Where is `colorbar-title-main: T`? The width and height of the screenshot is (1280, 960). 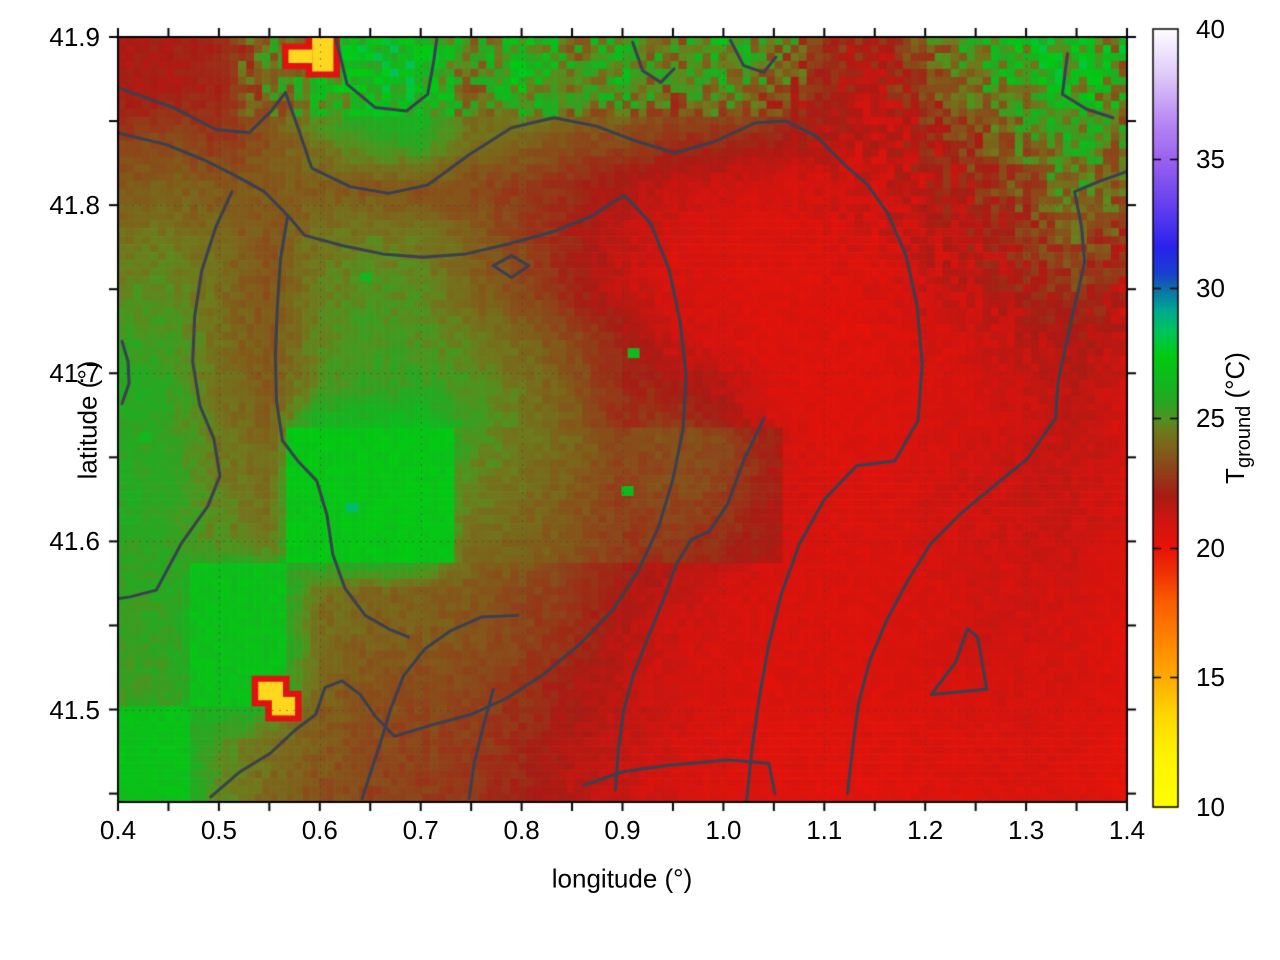 colorbar-title-main: T is located at coordinates (1234, 476).